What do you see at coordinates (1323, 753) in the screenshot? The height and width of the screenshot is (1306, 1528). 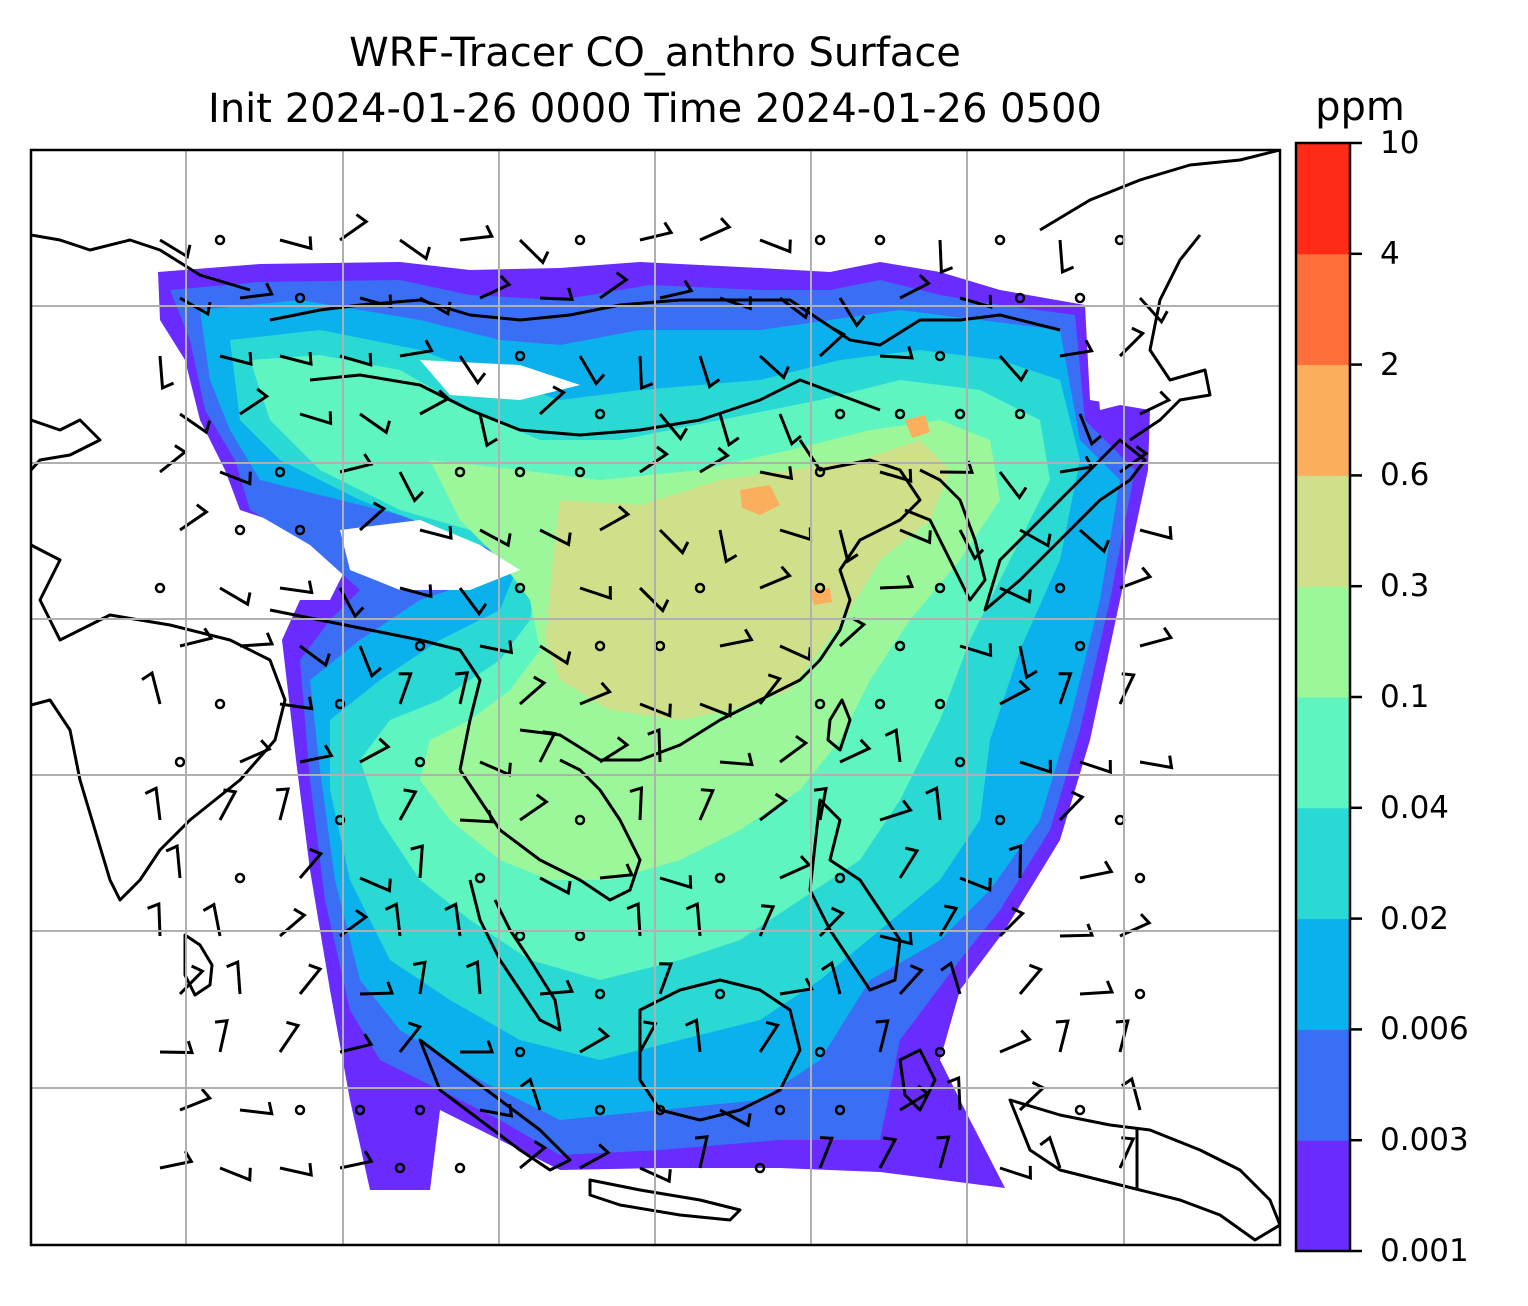 I see `colorbar-segment-0.04` at bounding box center [1323, 753].